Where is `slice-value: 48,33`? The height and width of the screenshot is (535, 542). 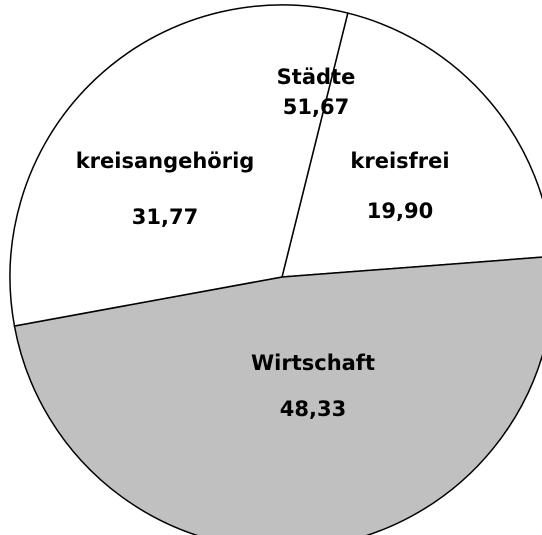
slice-value: 48,33 is located at coordinates (313, 409).